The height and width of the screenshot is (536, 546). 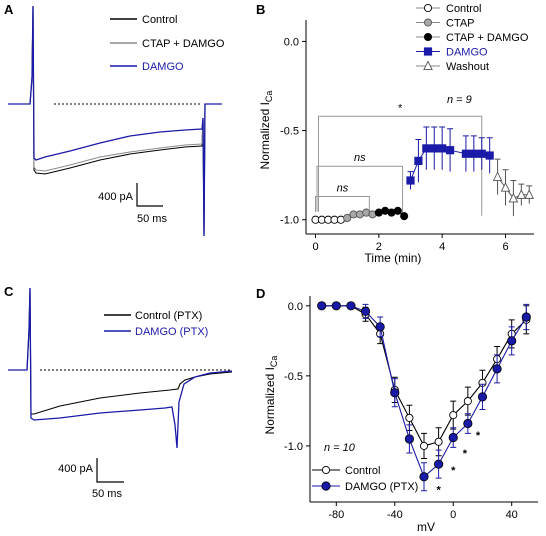 I want to click on panel-d-x-tick-label: -80, so click(x=336, y=515).